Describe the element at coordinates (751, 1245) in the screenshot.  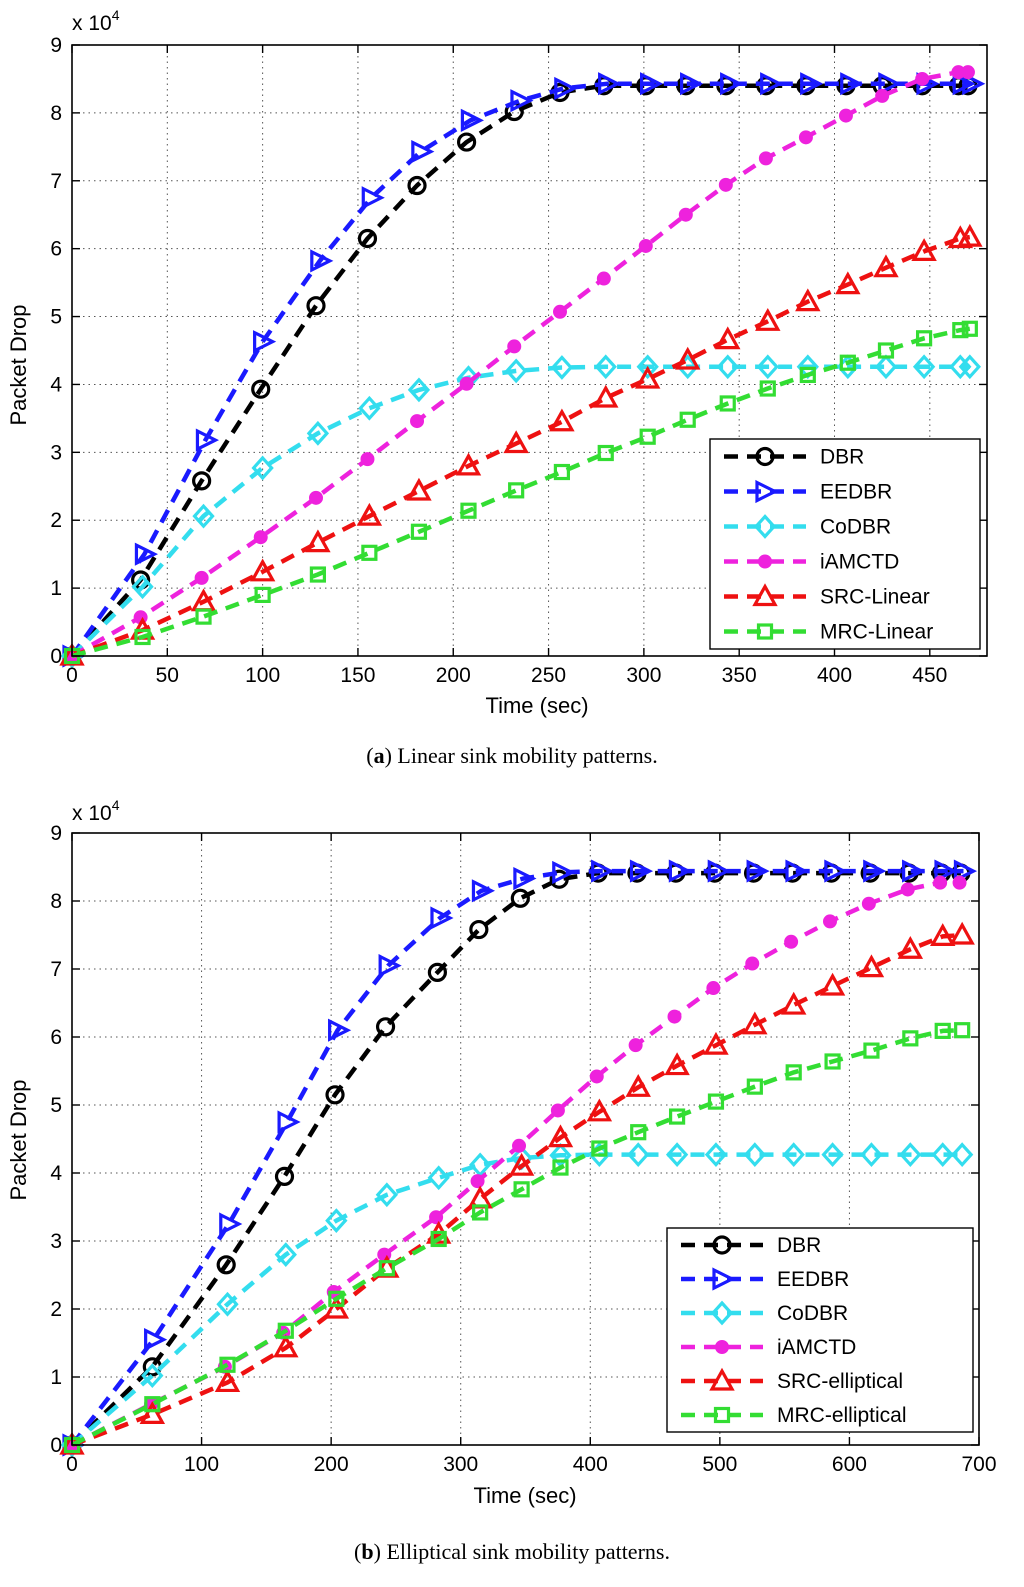
I see `legend-item-dbr: DBR` at that location.